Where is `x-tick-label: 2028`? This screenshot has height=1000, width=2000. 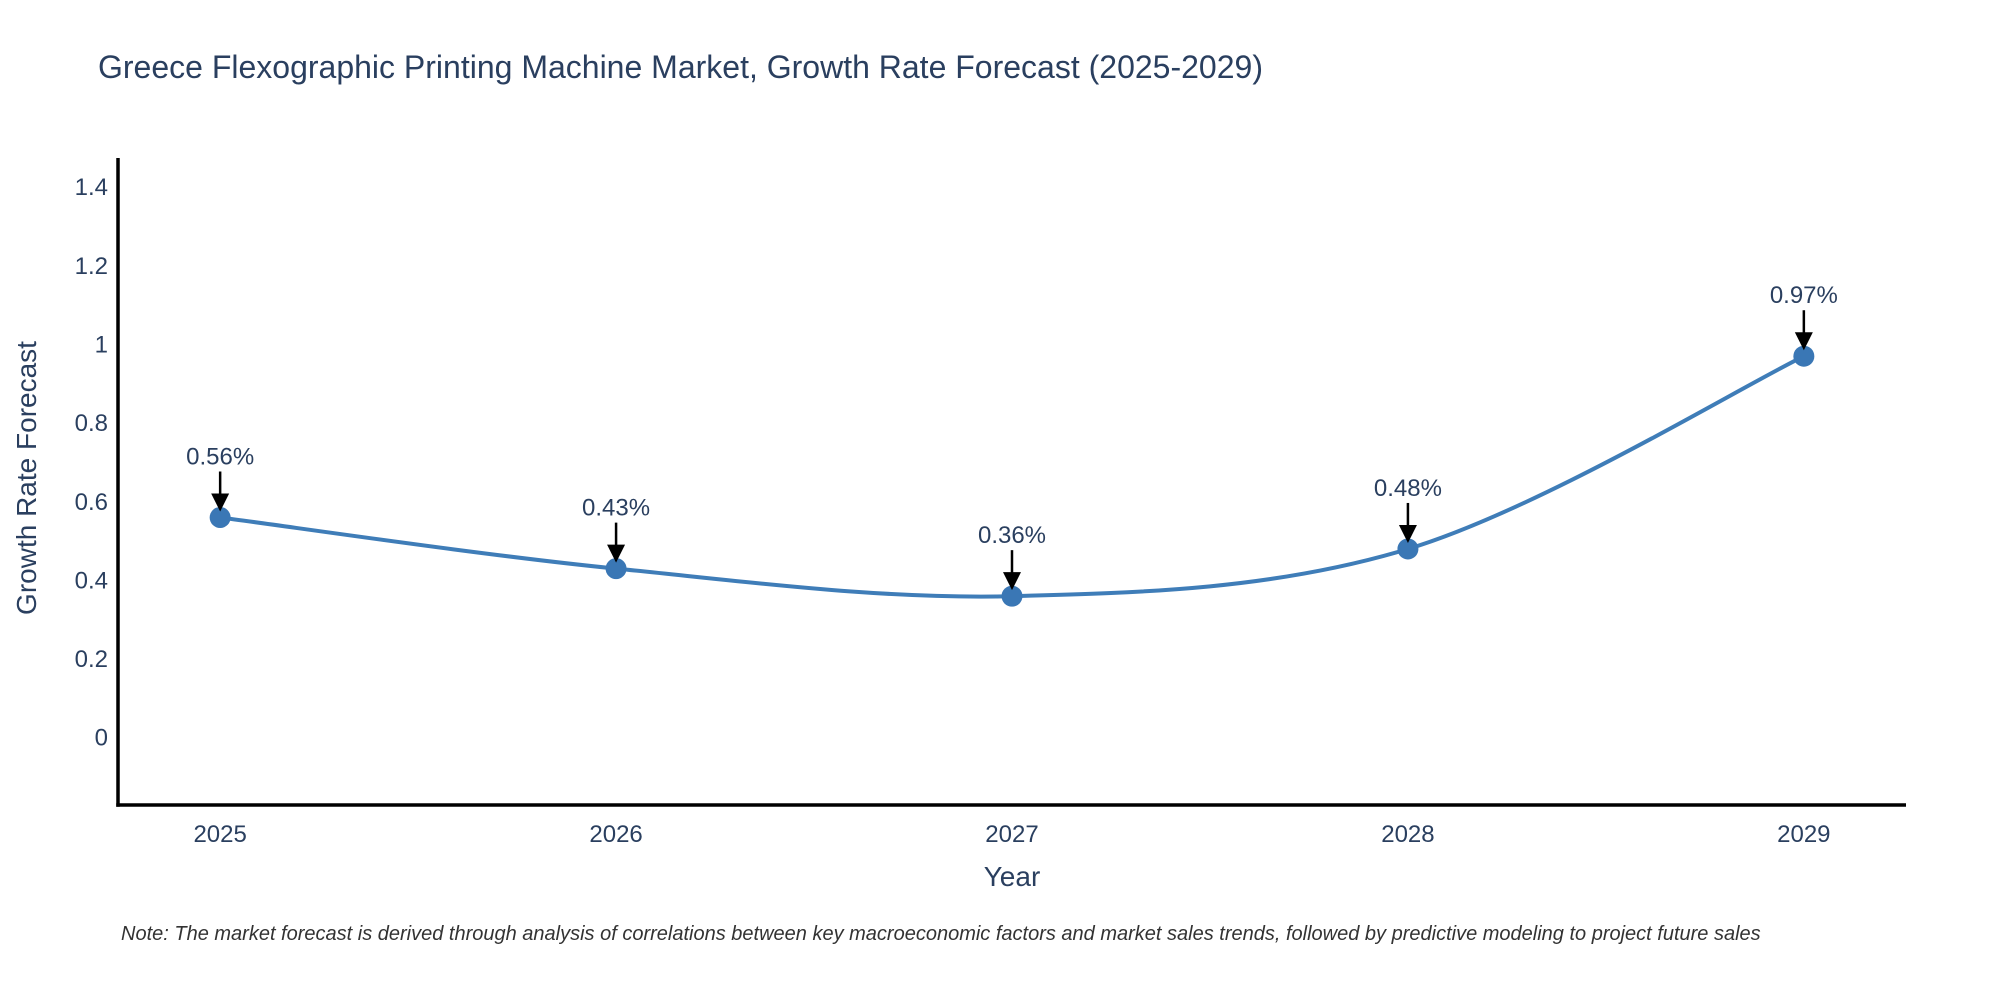
x-tick-label: 2028 is located at coordinates (1407, 834).